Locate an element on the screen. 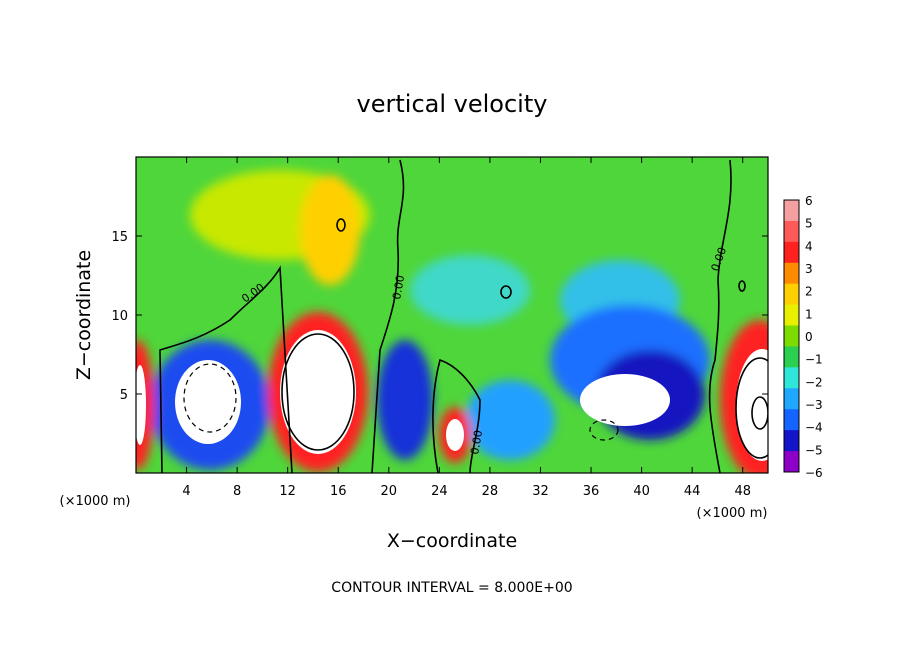 Image resolution: width=904 pixels, height=654 pixels. colorbar-tick-label: 2 is located at coordinates (809, 292).